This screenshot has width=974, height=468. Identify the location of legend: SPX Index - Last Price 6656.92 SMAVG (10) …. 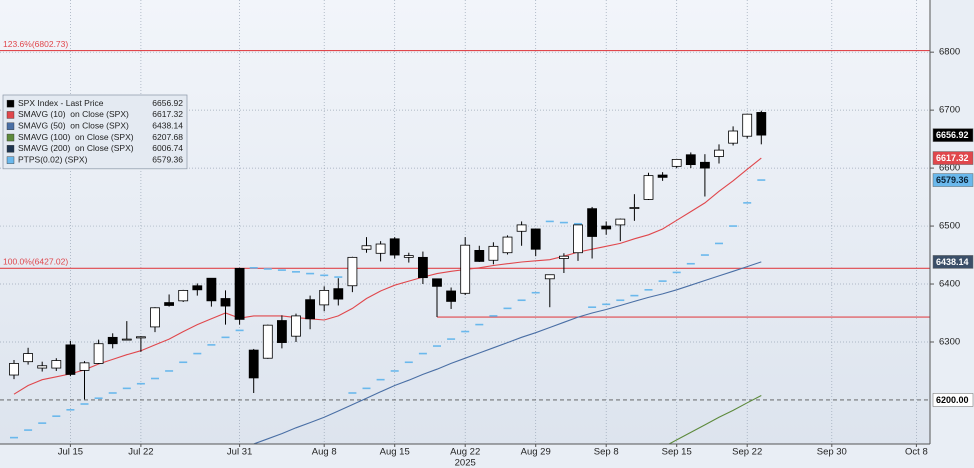
(95, 132).